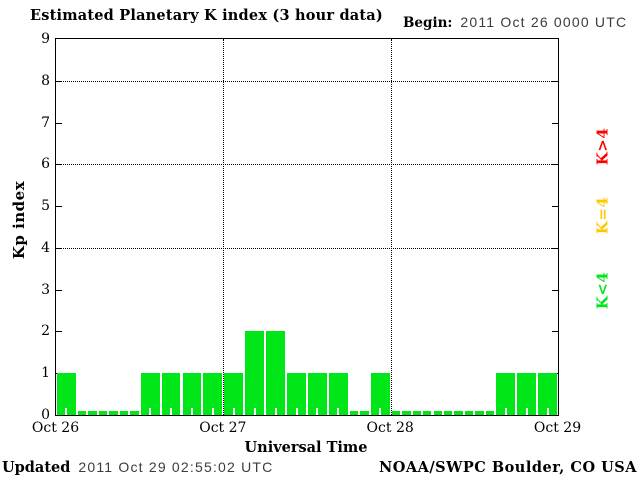 Image resolution: width=640 pixels, height=480 pixels. What do you see at coordinates (176, 467) in the screenshot?
I see `updated-value: 2011 Oct 29 02:55:02 UTC` at bounding box center [176, 467].